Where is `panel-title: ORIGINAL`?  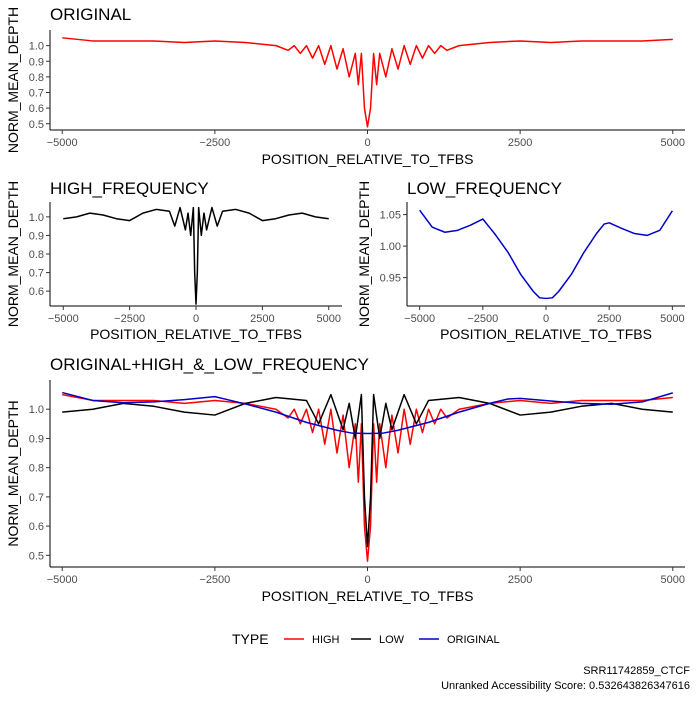 panel-title: ORIGINAL is located at coordinates (90, 14).